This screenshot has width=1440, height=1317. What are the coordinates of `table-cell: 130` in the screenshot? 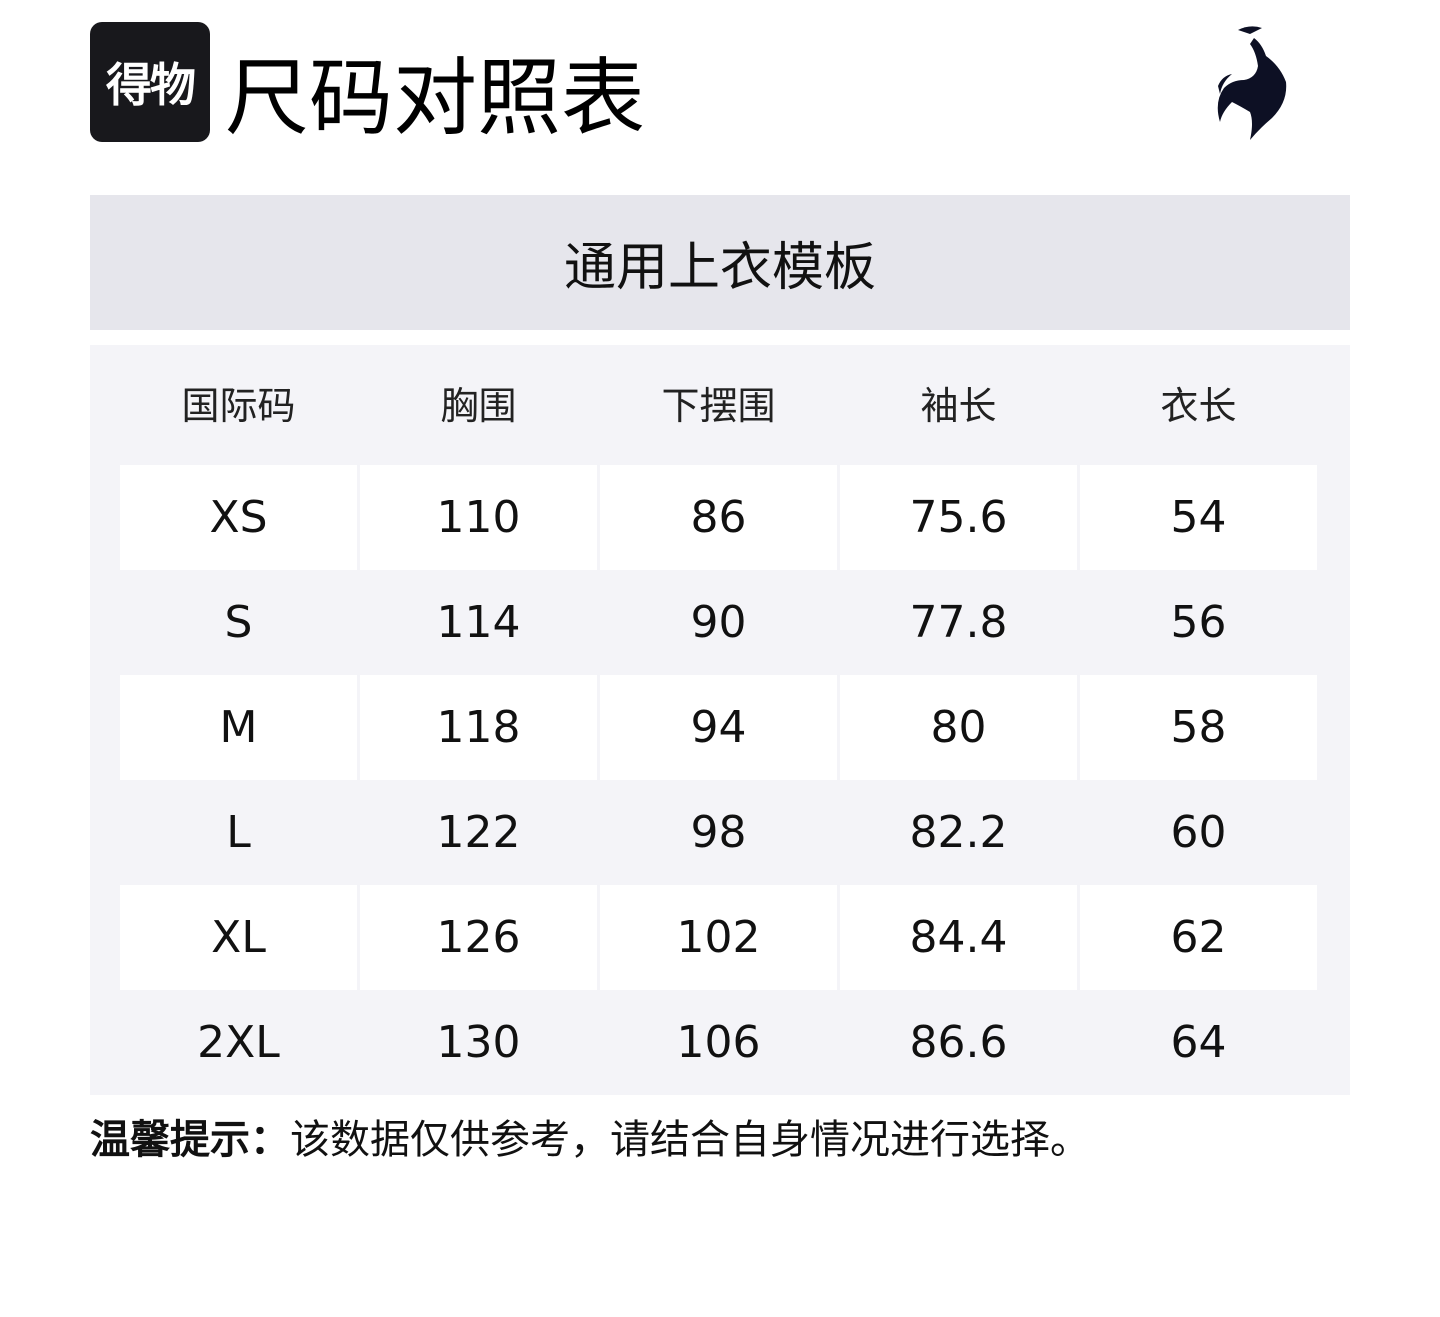 It's located at (478, 1042).